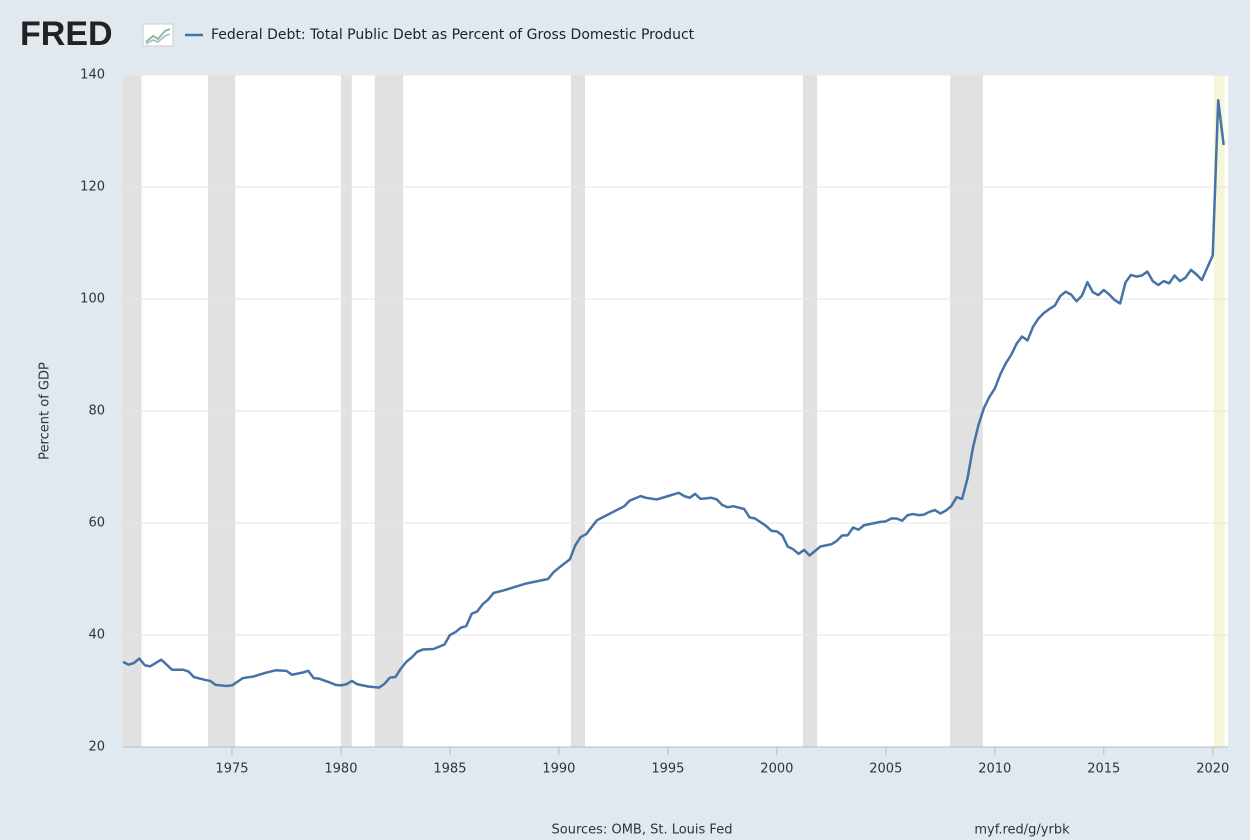  Describe the element at coordinates (1103, 769) in the screenshot. I see `x-tick-label: 2015` at that location.